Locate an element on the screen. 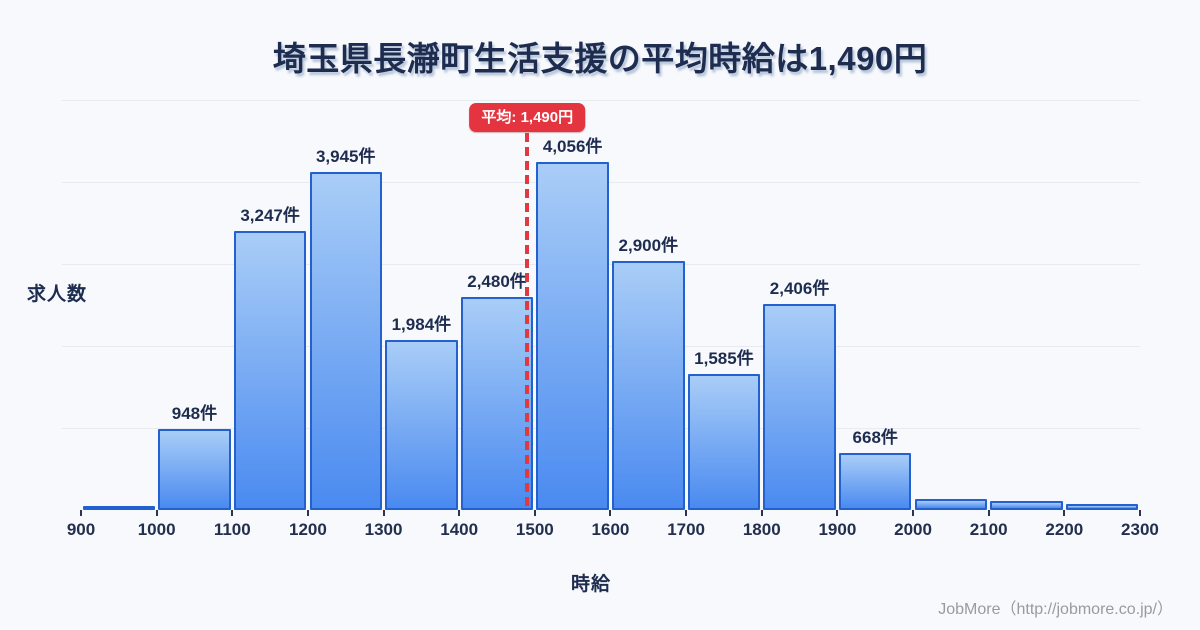 Image resolution: width=1200 pixels, height=630 pixels. y-axis-label: 求人数 is located at coordinates (57, 294).